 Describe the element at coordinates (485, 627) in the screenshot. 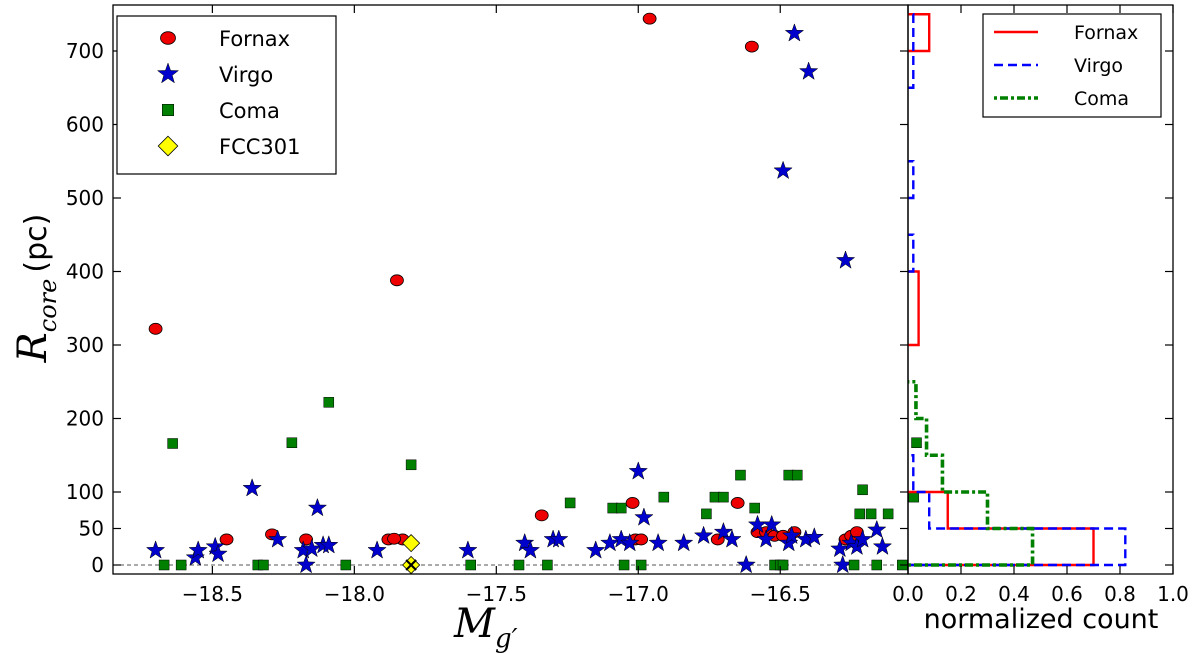

I see `scatter-x-label: Mg′` at that location.